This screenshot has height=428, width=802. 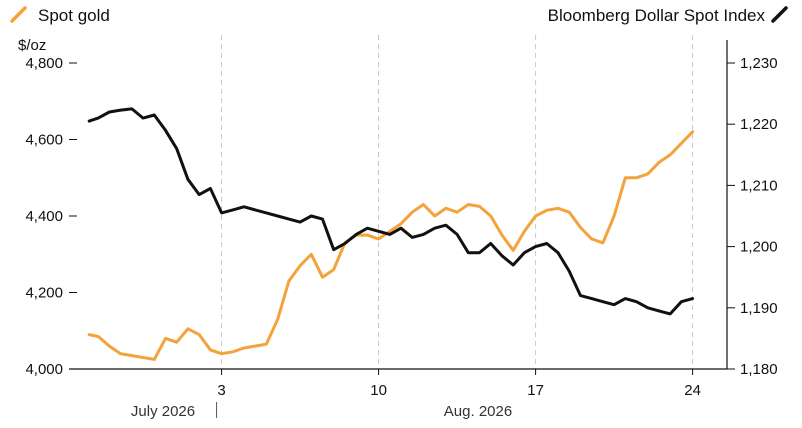 I want to click on right-tick-label: 1,180, so click(x=759, y=369).